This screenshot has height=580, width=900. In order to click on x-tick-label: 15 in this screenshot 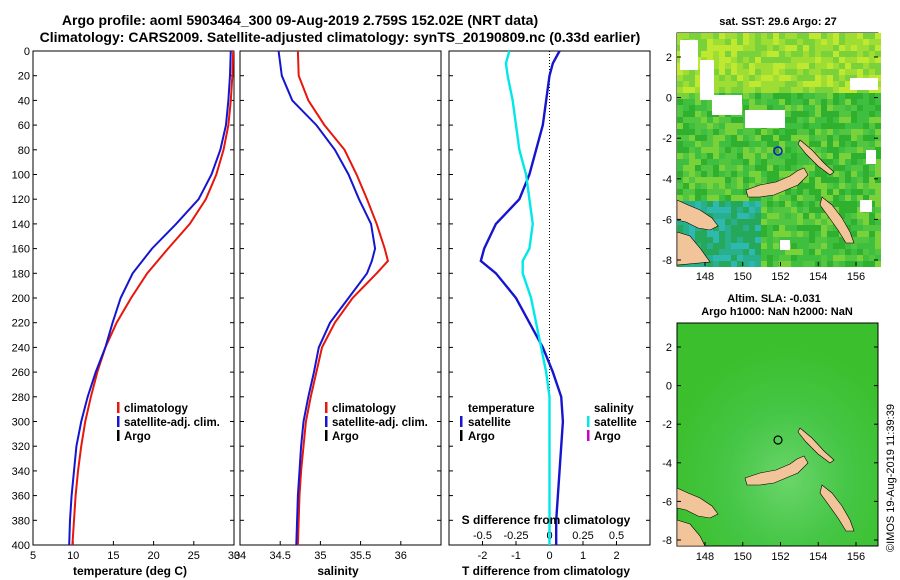, I will do `click(113, 556)`.